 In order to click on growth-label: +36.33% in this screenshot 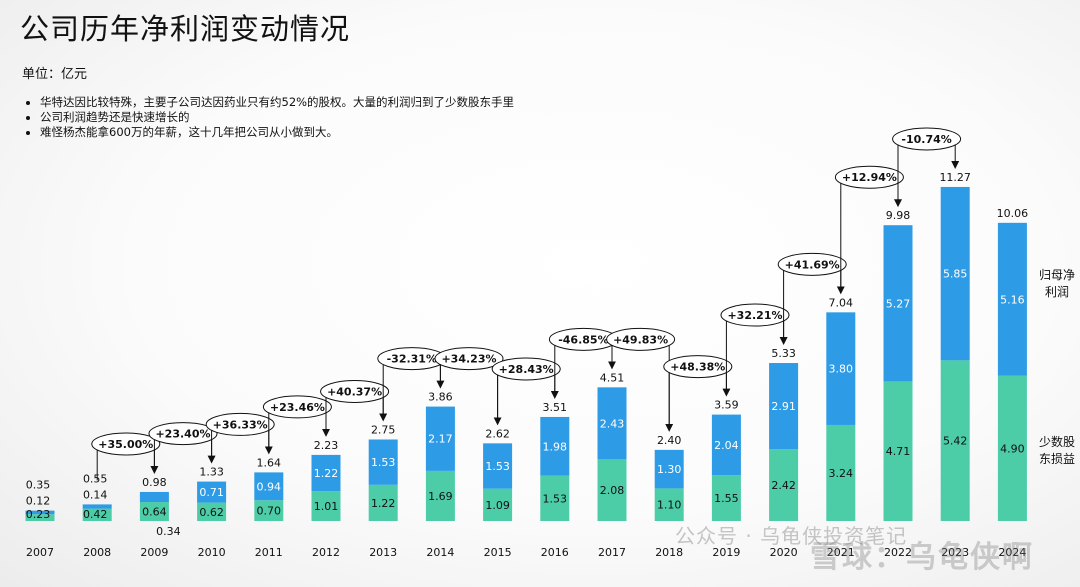, I will do `click(240, 424)`.